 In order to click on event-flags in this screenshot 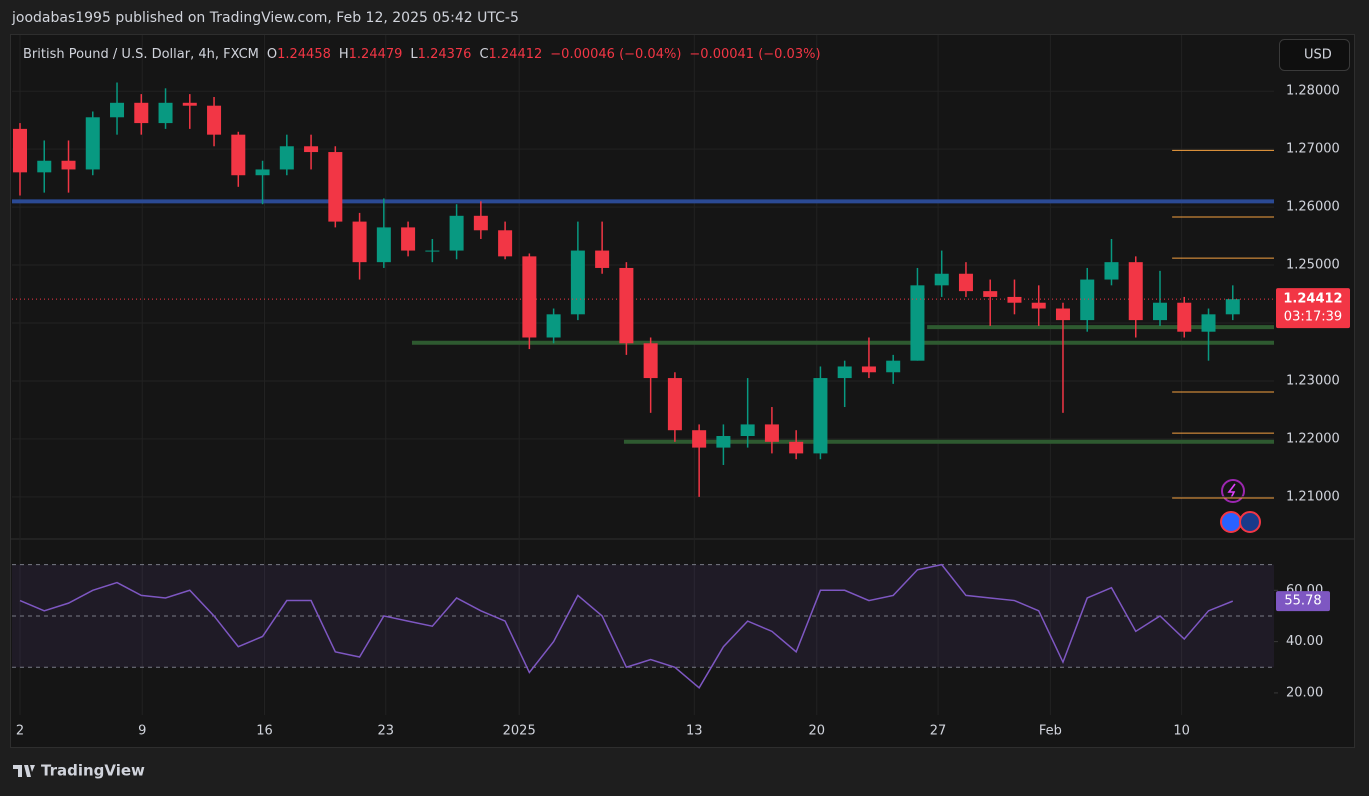, I will do `click(1240, 522)`.